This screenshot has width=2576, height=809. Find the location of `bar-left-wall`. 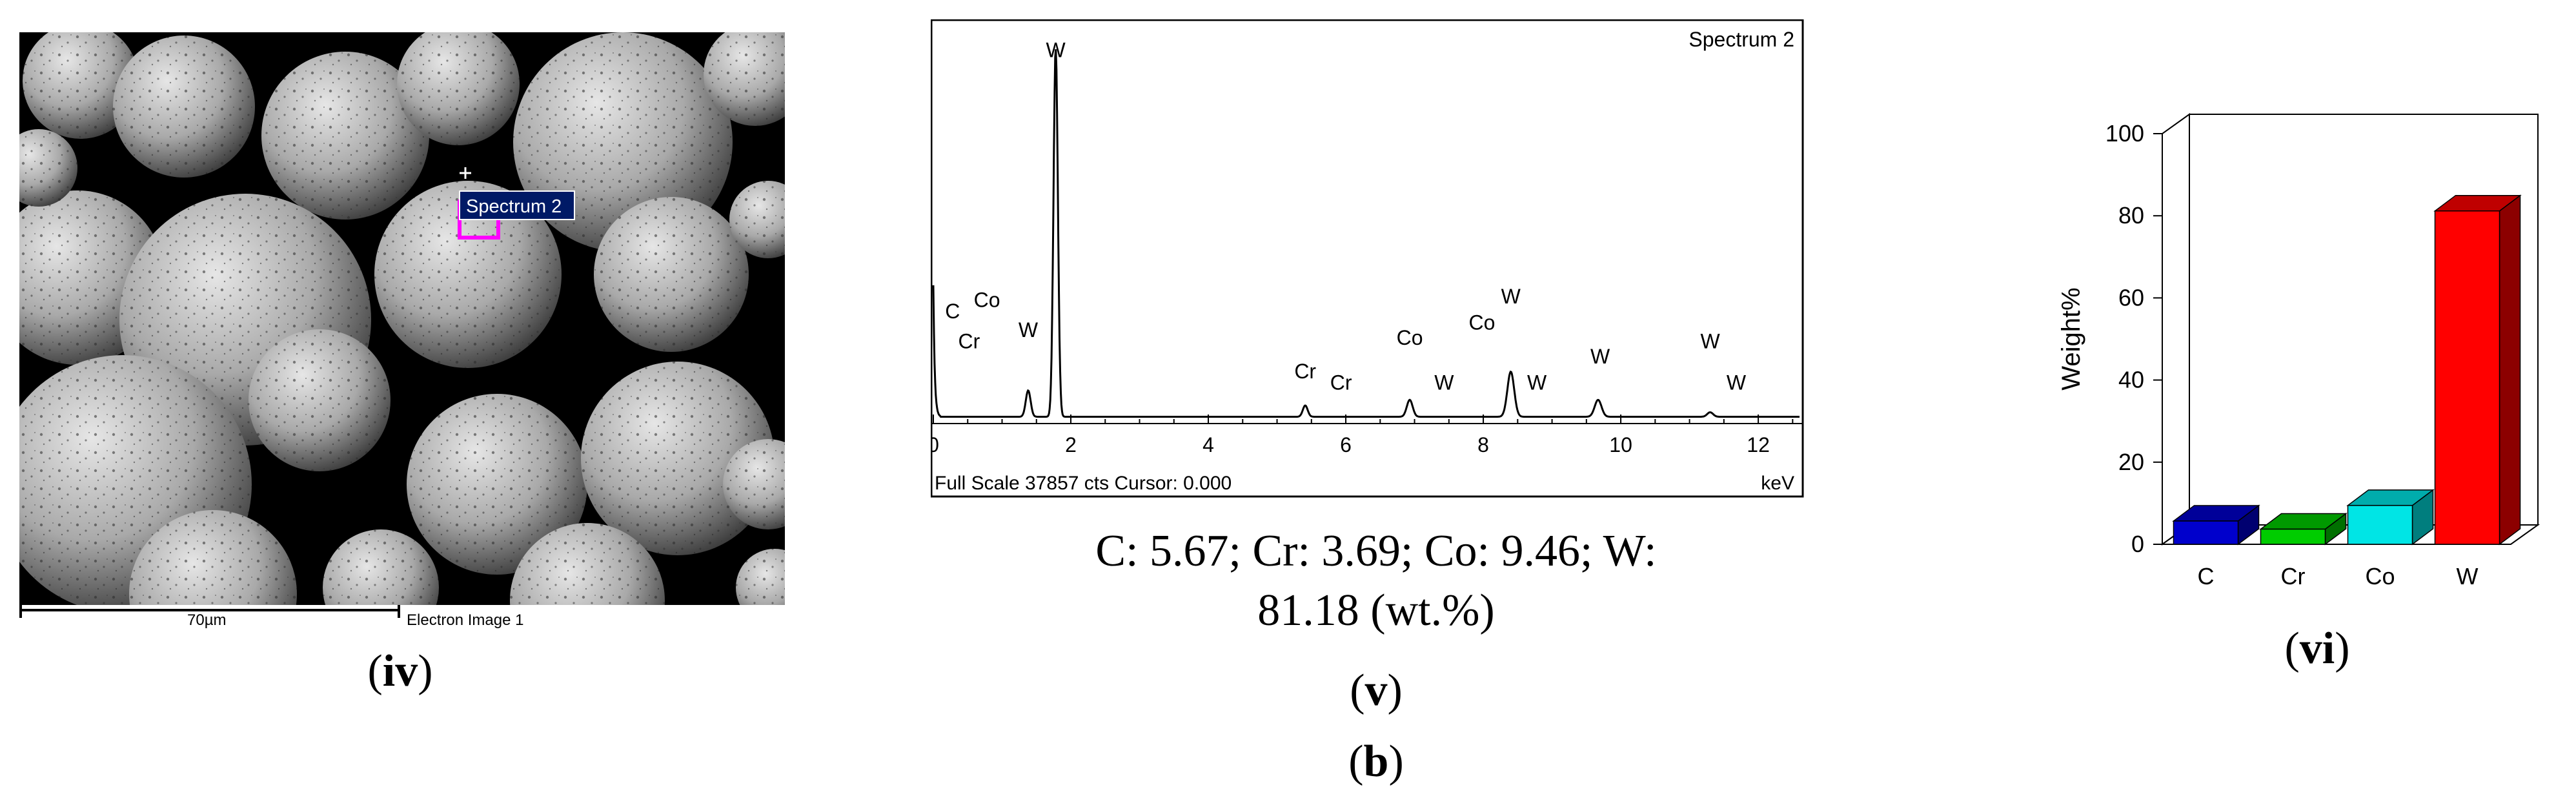

bar-left-wall is located at coordinates (2176, 329).